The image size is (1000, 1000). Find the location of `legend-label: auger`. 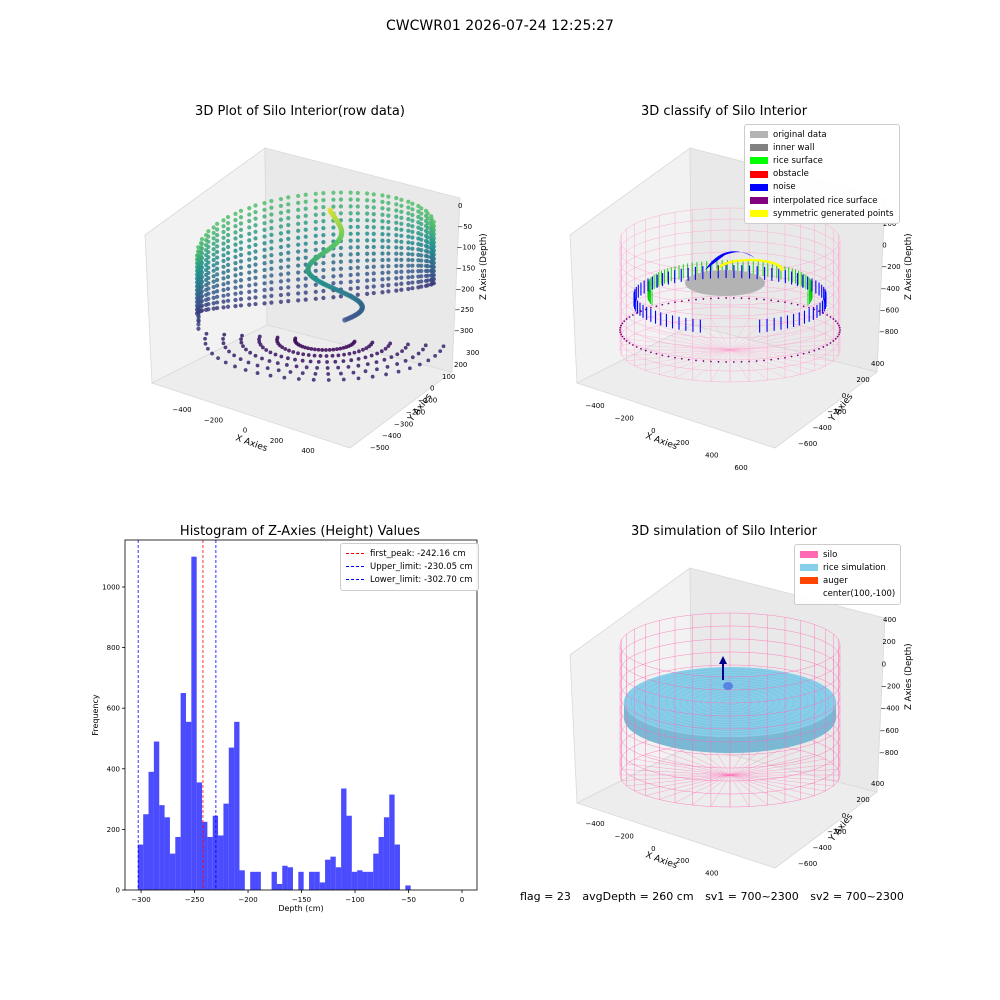

legend-label: auger is located at coordinates (835, 580).